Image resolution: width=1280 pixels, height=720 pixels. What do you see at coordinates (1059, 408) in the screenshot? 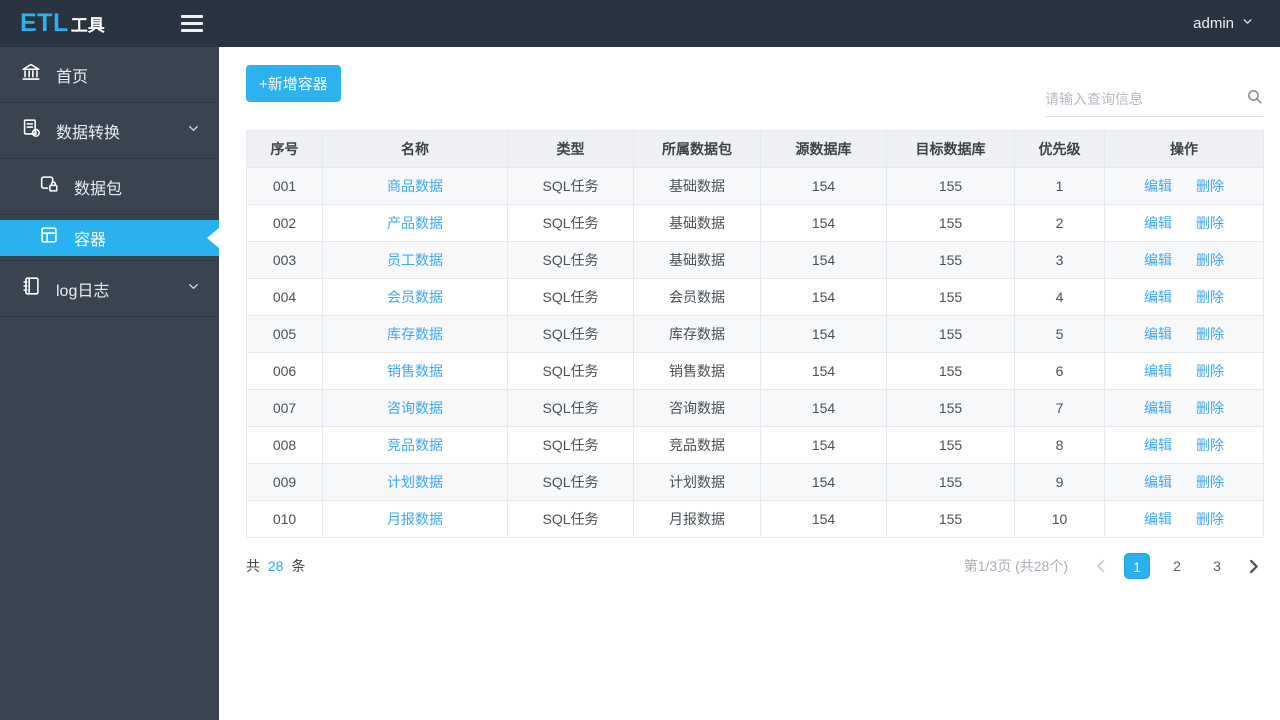
I see `row-priority: 7` at bounding box center [1059, 408].